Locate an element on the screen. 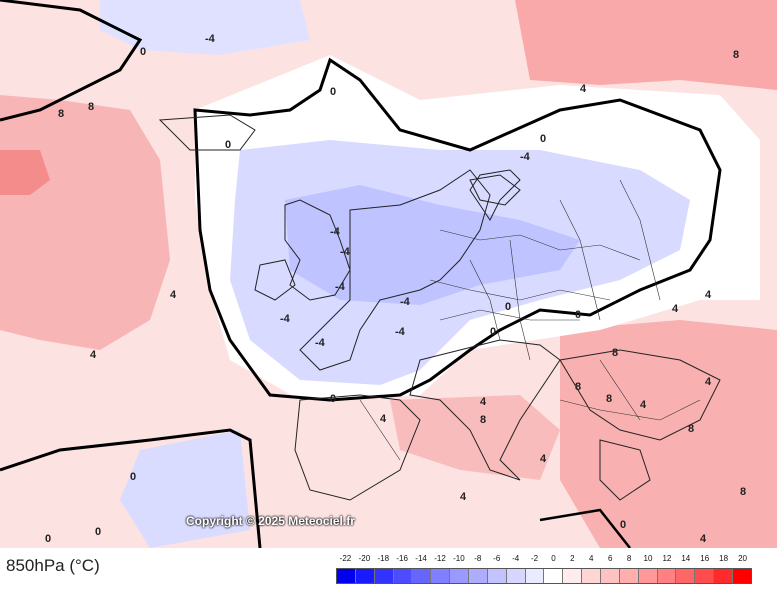 The height and width of the screenshot is (602, 777). legend-tick: -6 is located at coordinates (497, 558).